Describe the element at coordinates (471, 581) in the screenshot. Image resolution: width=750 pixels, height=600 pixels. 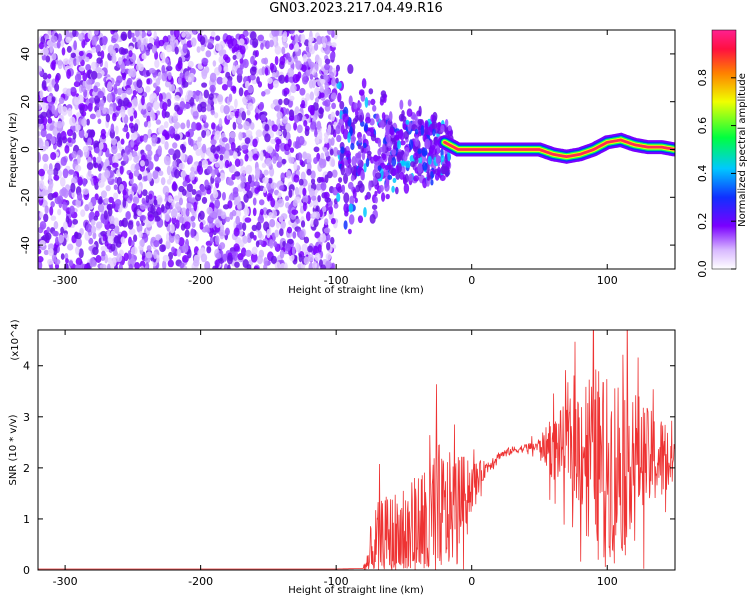
I see `bottom-xtick-label: 0` at that location.